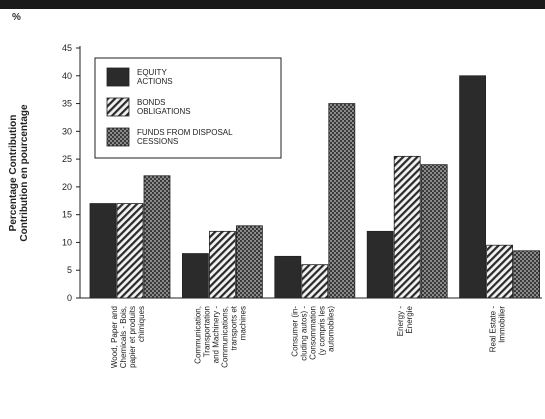 This screenshot has height=419, width=545. Describe the element at coordinates (197, 335) in the screenshot. I see `category-label: Communication,` at that location.